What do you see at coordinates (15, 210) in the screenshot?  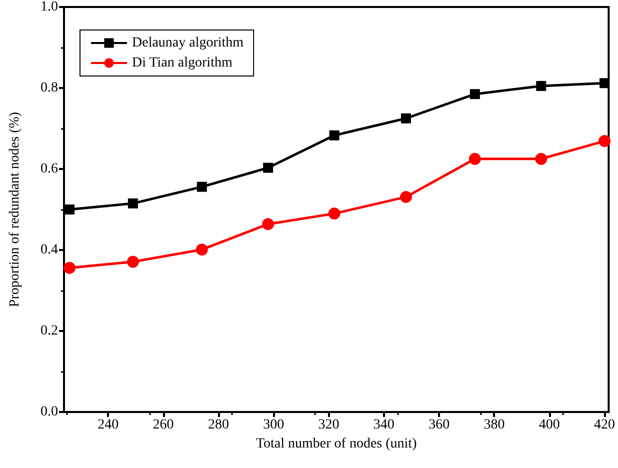 I see `y-axis-title: Proportion of redundant nodes (%)` at bounding box center [15, 210].